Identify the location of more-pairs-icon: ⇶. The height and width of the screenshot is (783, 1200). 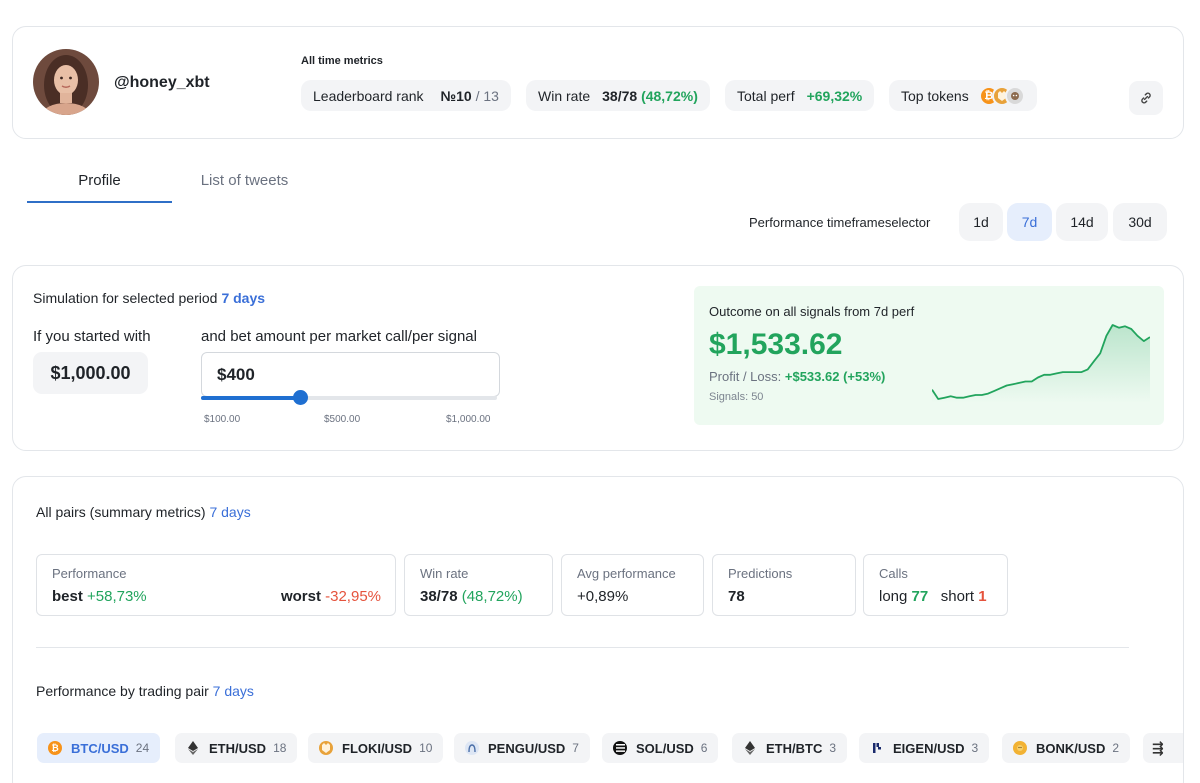
(1158, 747).